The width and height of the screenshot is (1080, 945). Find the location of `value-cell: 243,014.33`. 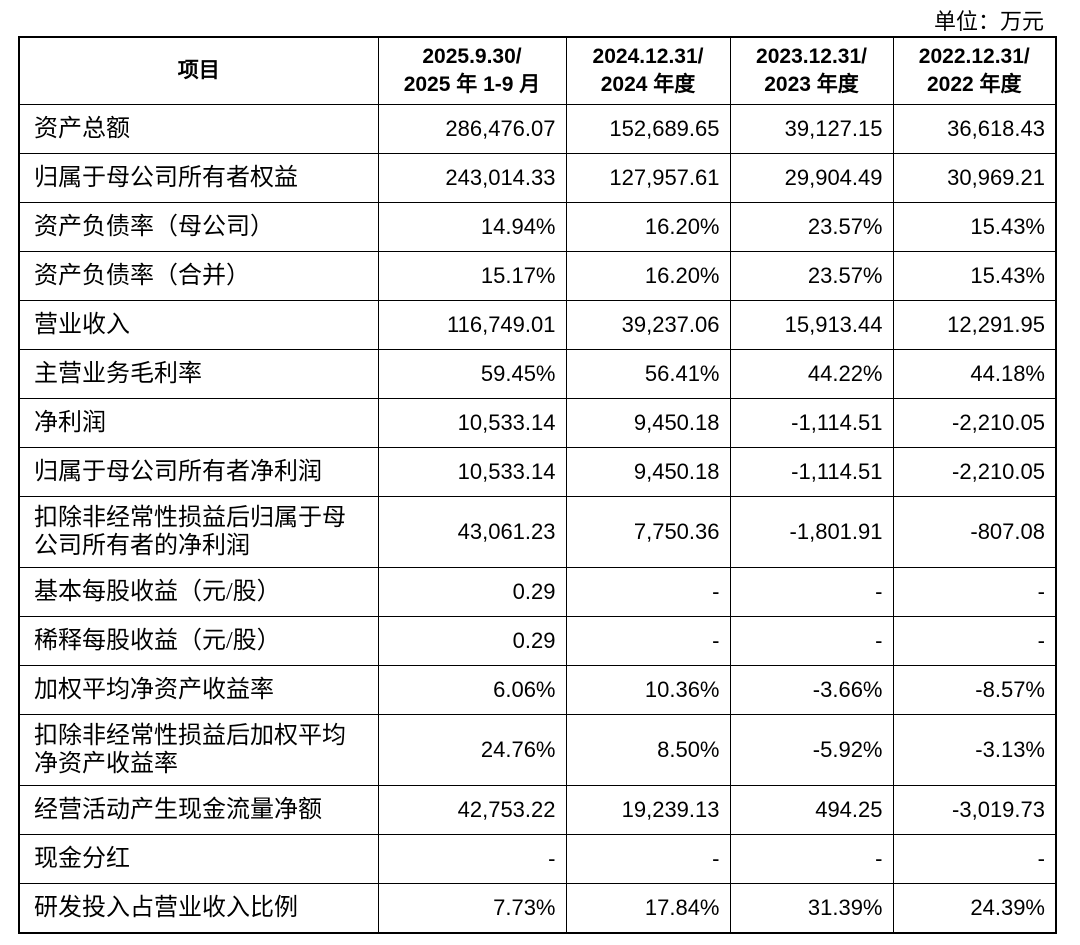

value-cell: 243,014.33 is located at coordinates (472, 178).